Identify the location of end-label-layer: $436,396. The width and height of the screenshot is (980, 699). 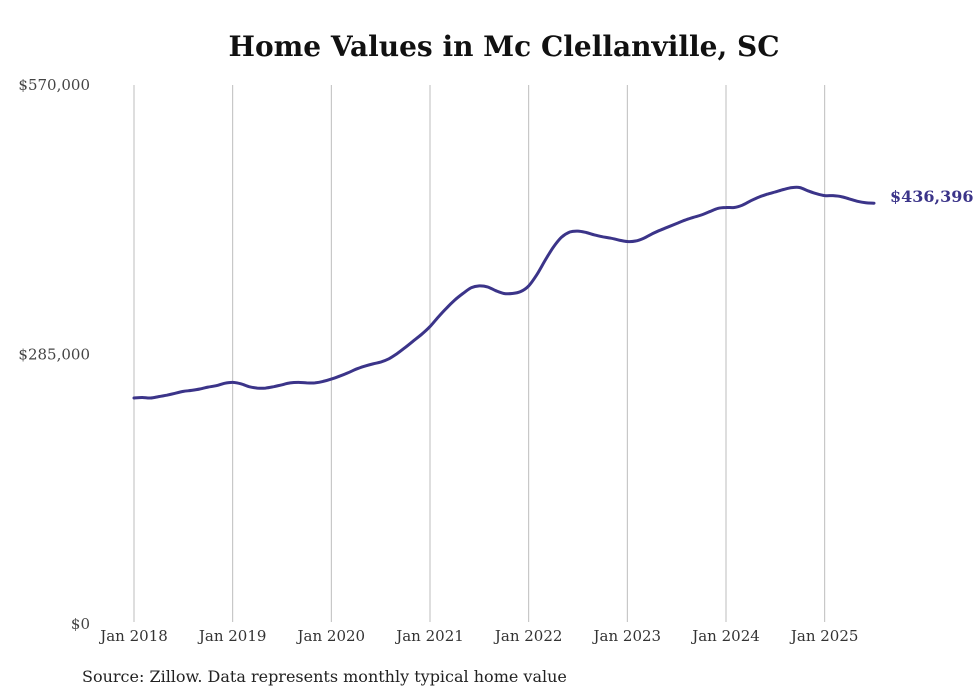
(932, 196).